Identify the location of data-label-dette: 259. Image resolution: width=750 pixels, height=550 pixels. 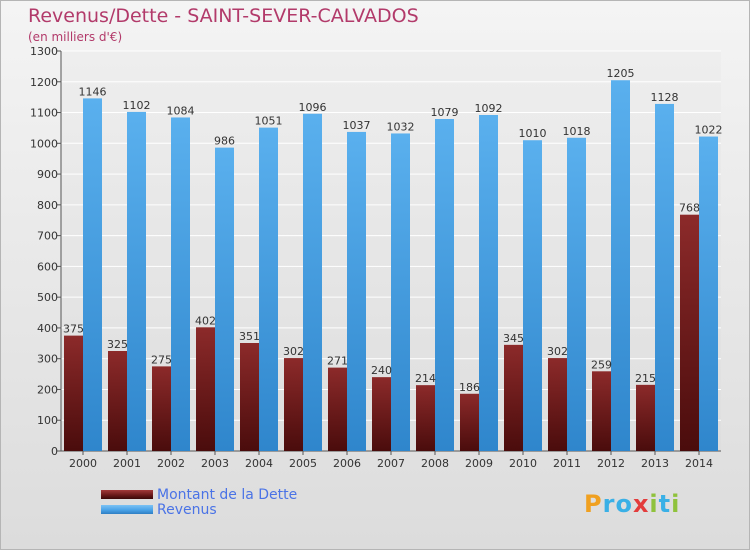
(601, 364).